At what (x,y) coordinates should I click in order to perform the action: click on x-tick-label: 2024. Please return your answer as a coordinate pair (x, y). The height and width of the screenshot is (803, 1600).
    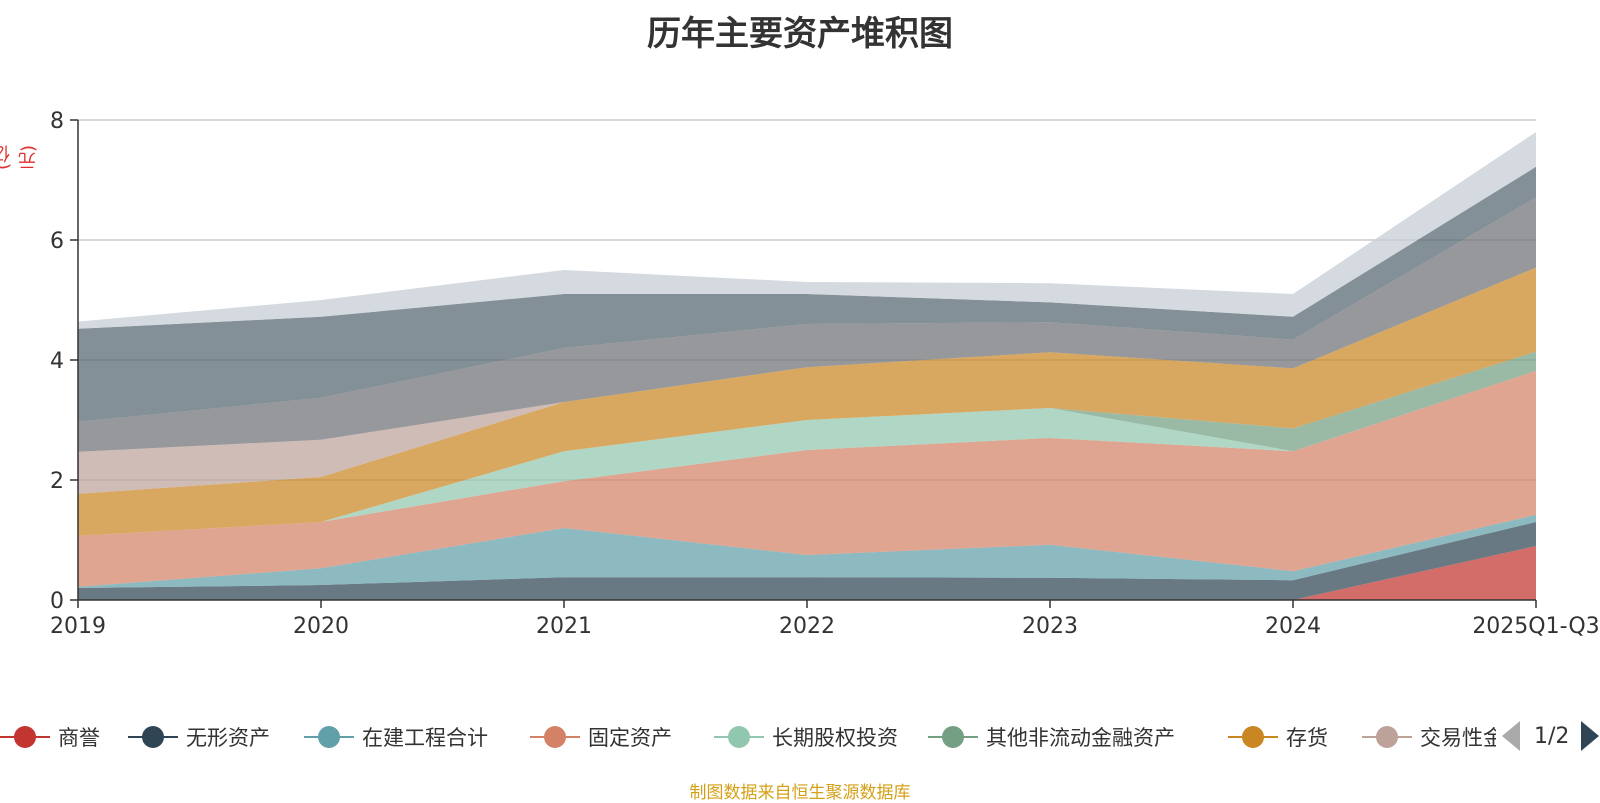
    Looking at the image, I should click on (1293, 626).